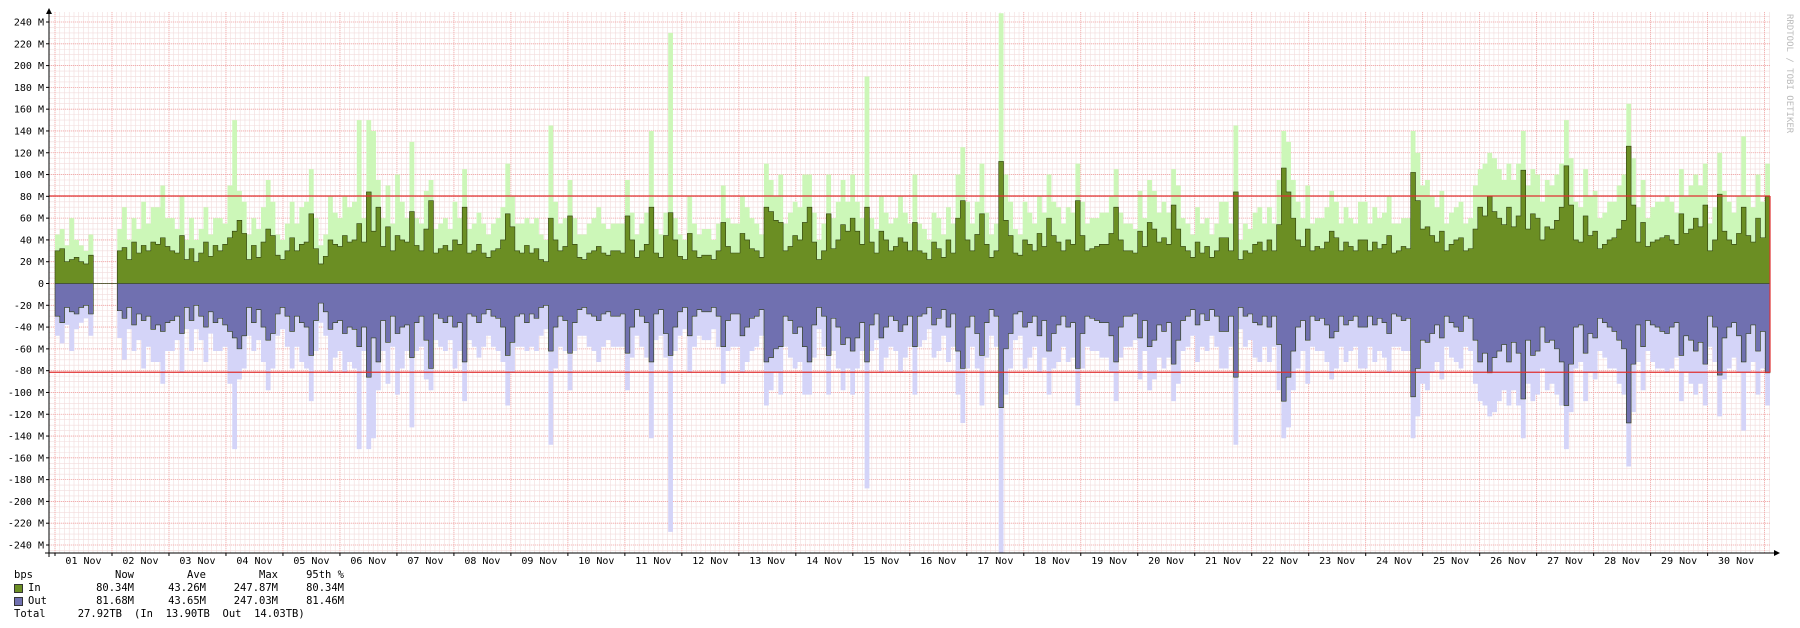 The width and height of the screenshot is (1800, 628). Describe the element at coordinates (29, 306) in the screenshot. I see `y-tick-label: -20 M` at that location.